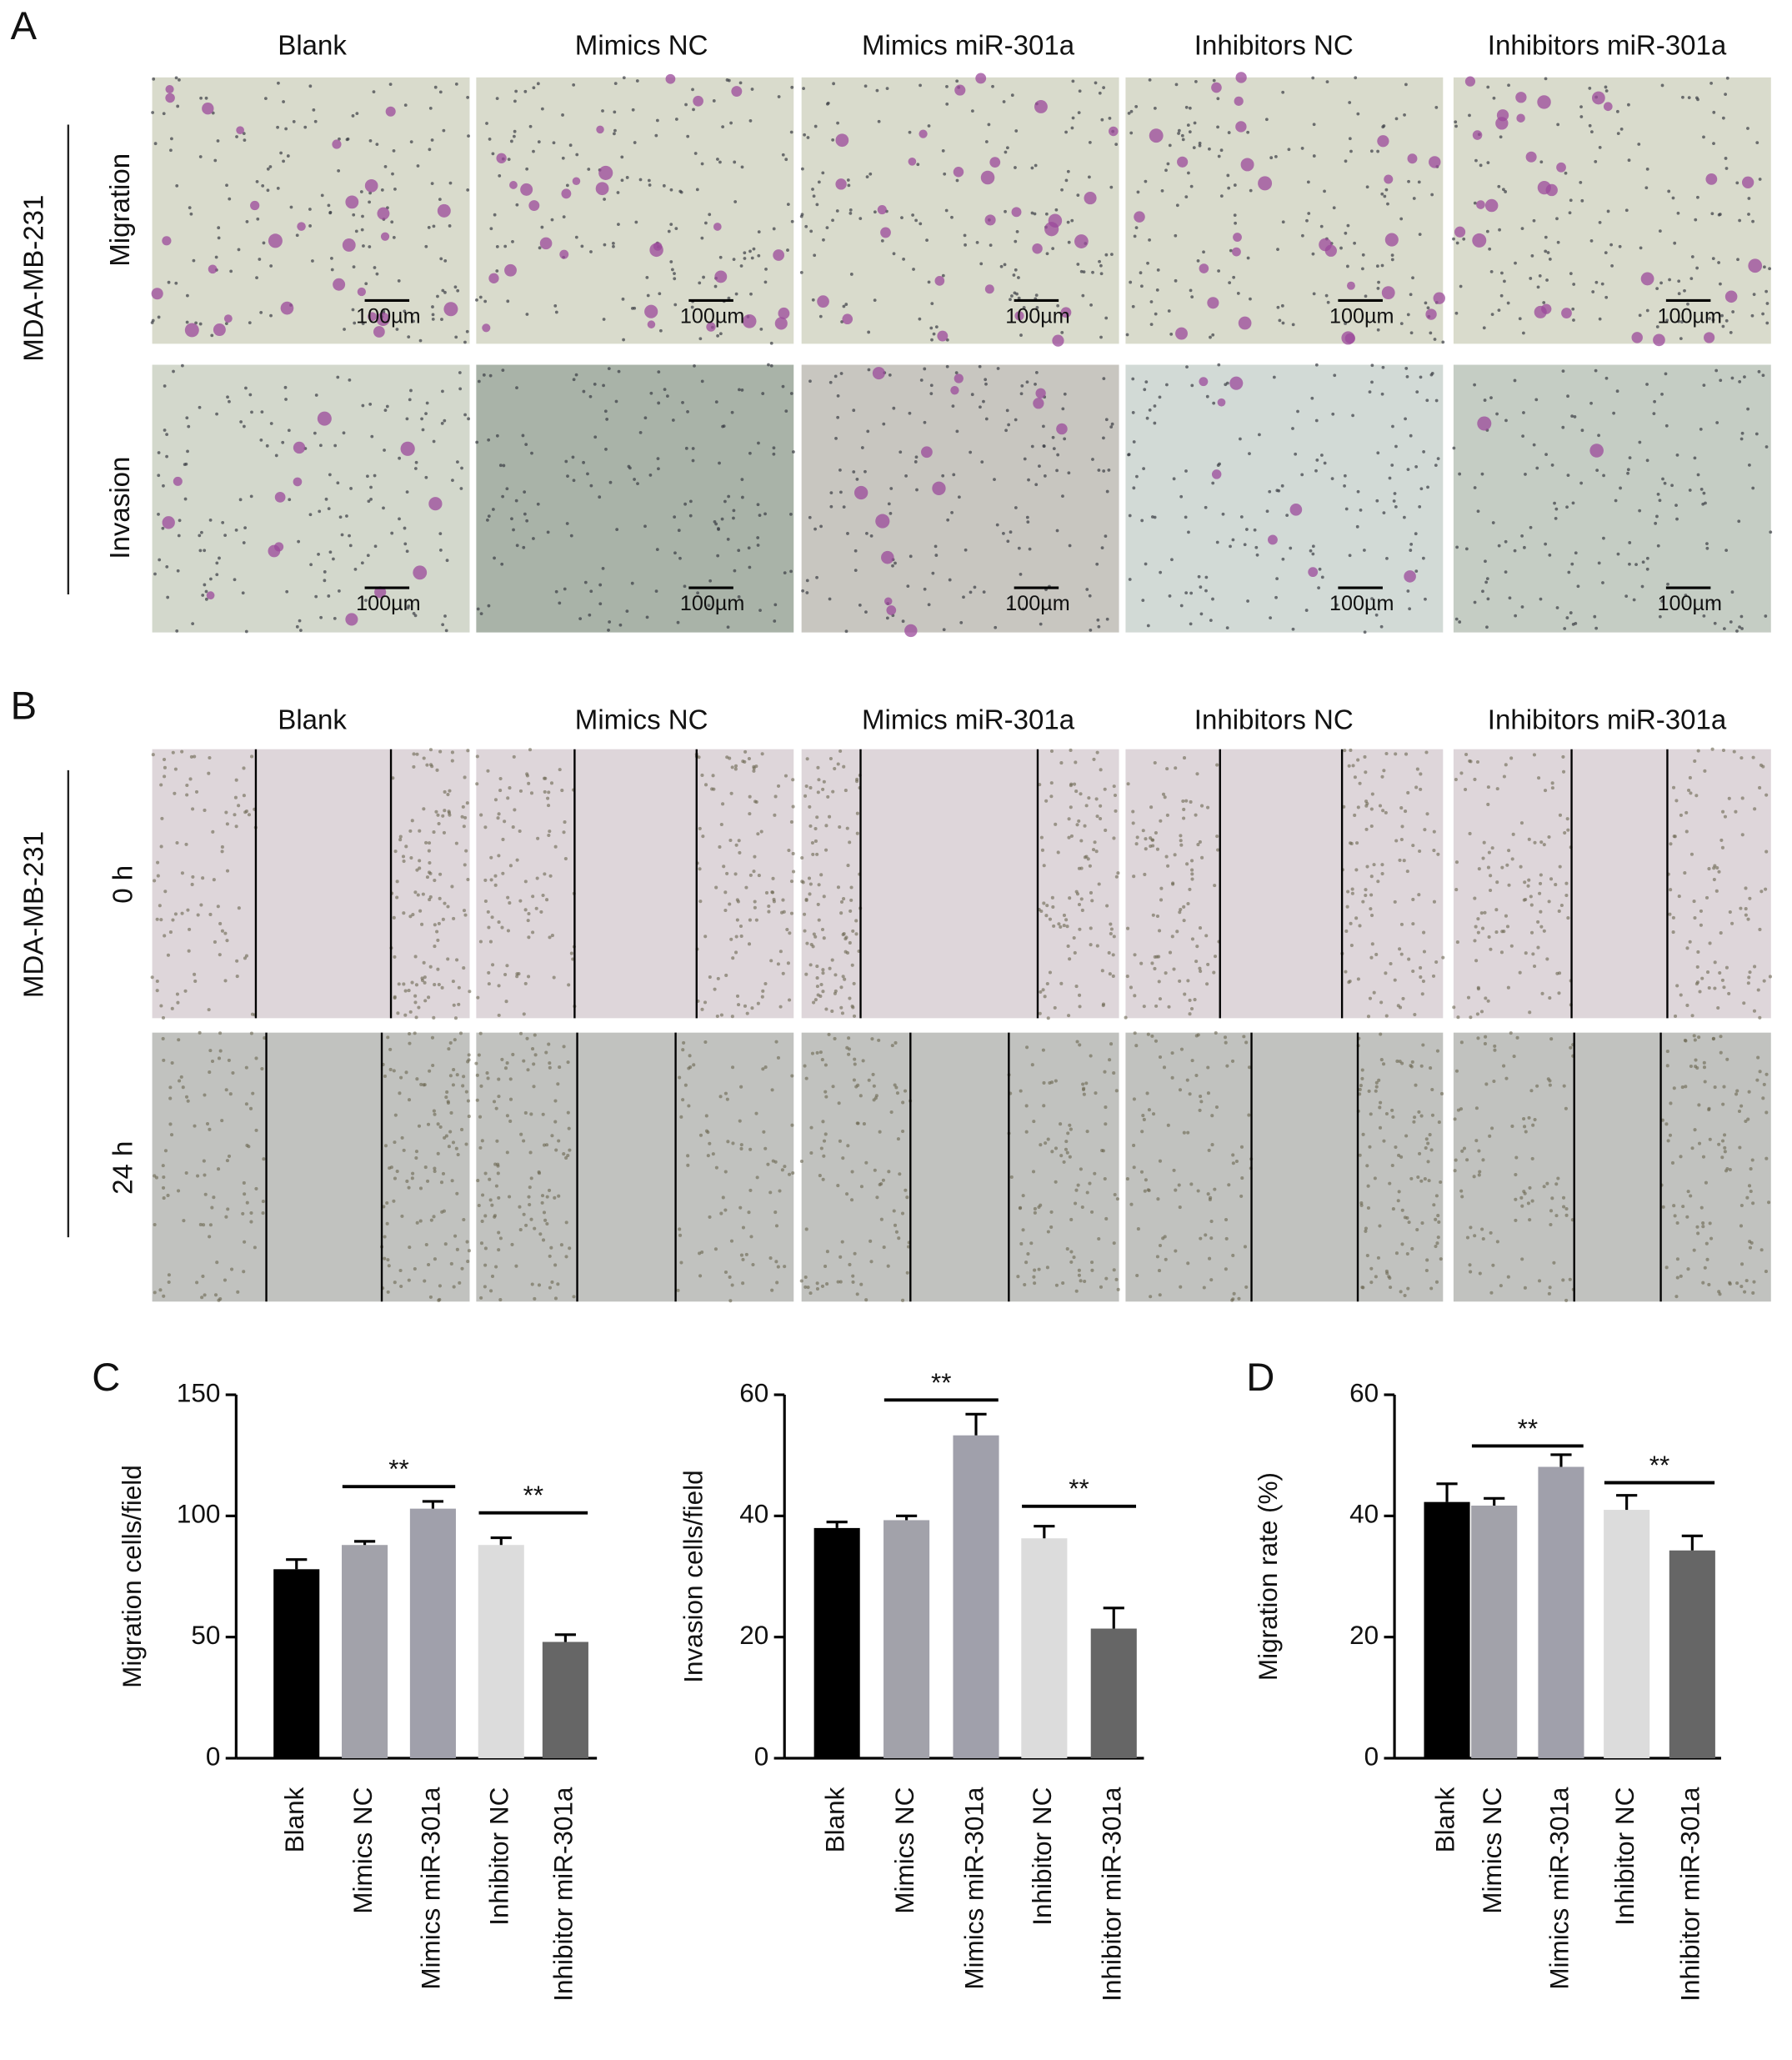 This screenshot has width=1792, height=2060. I want to click on micrograph, so click(960, 1167).